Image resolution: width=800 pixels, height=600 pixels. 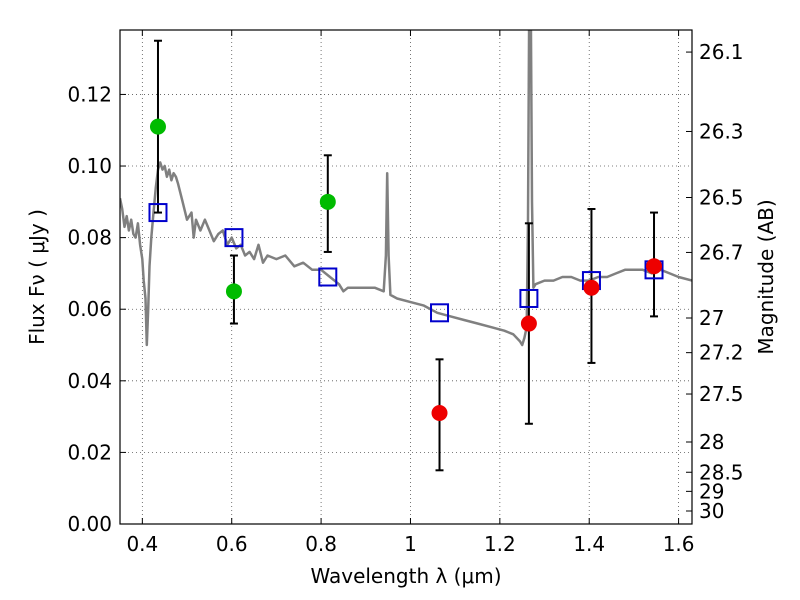 I want to click on y2-tick-label: 26.1, so click(x=721, y=52).